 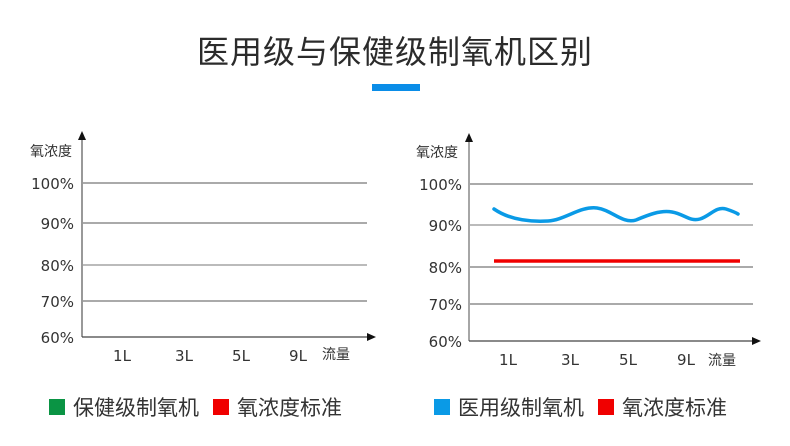 I want to click on blue-swatch-icon, so click(x=442, y=407).